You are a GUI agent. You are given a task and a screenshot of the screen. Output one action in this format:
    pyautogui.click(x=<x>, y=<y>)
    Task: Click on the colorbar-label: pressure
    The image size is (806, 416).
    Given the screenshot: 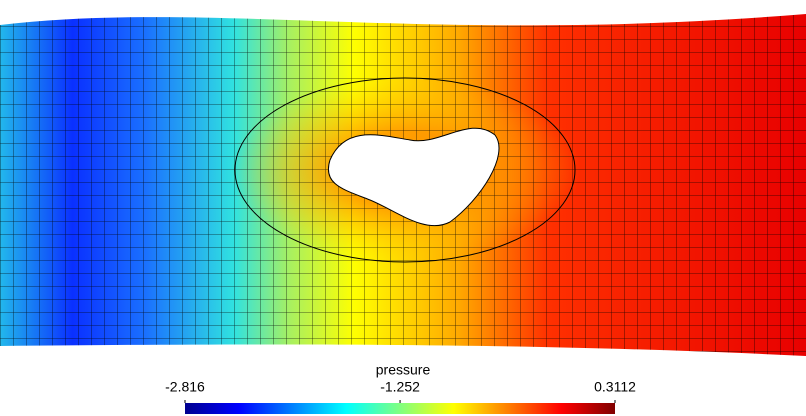 What is the action you would take?
    pyautogui.click(x=403, y=370)
    